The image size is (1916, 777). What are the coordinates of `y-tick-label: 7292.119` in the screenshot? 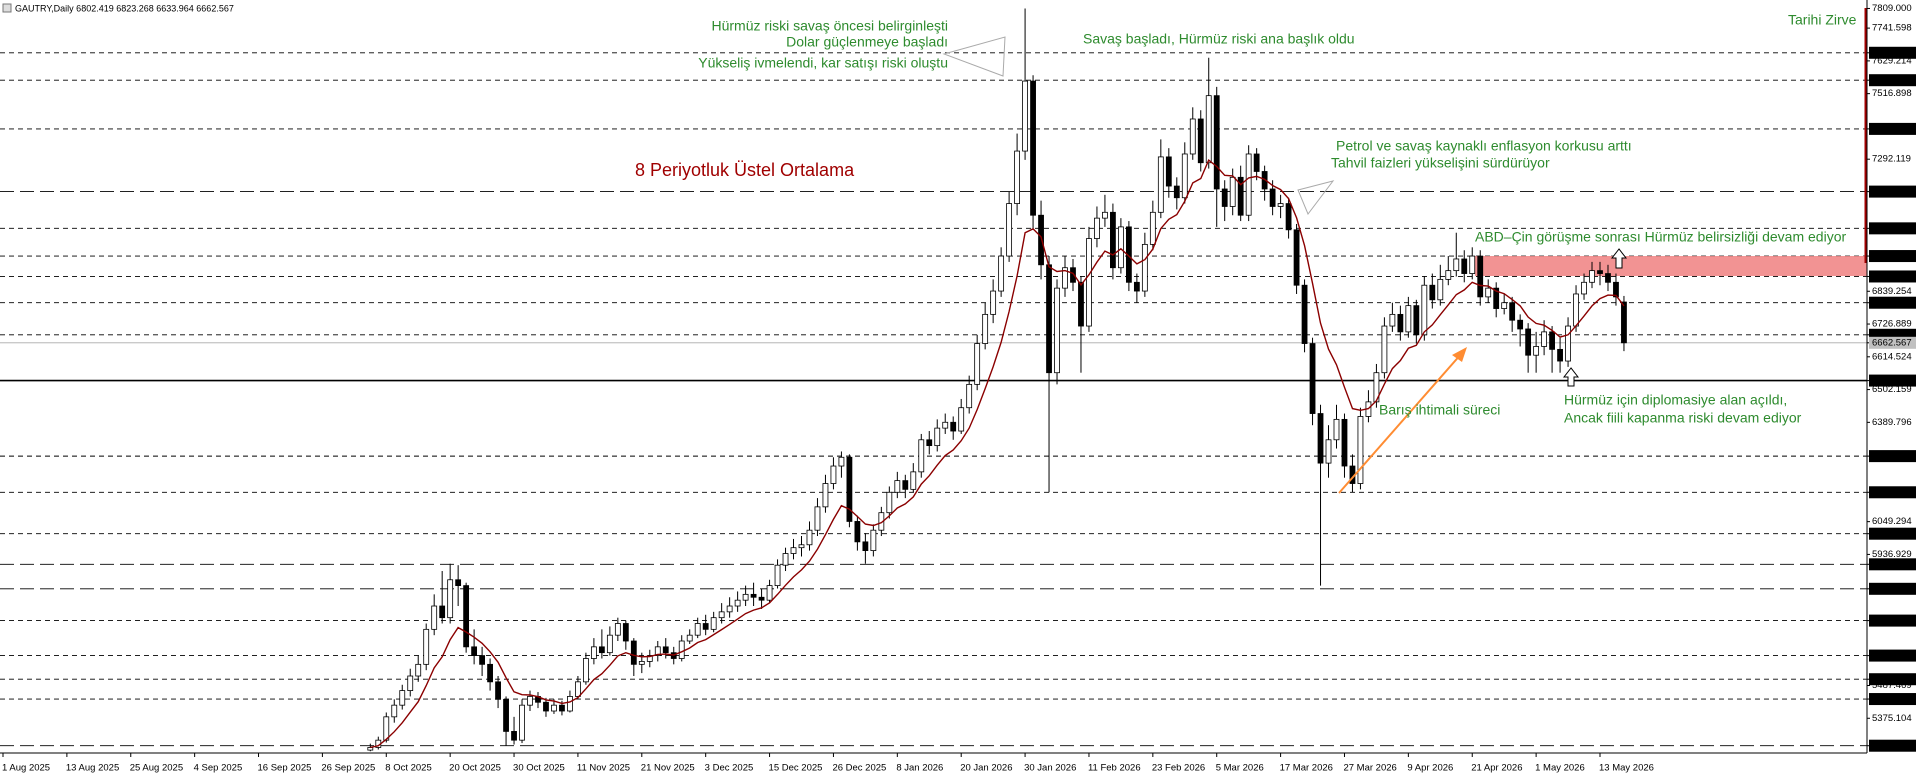 It's located at (1891, 159).